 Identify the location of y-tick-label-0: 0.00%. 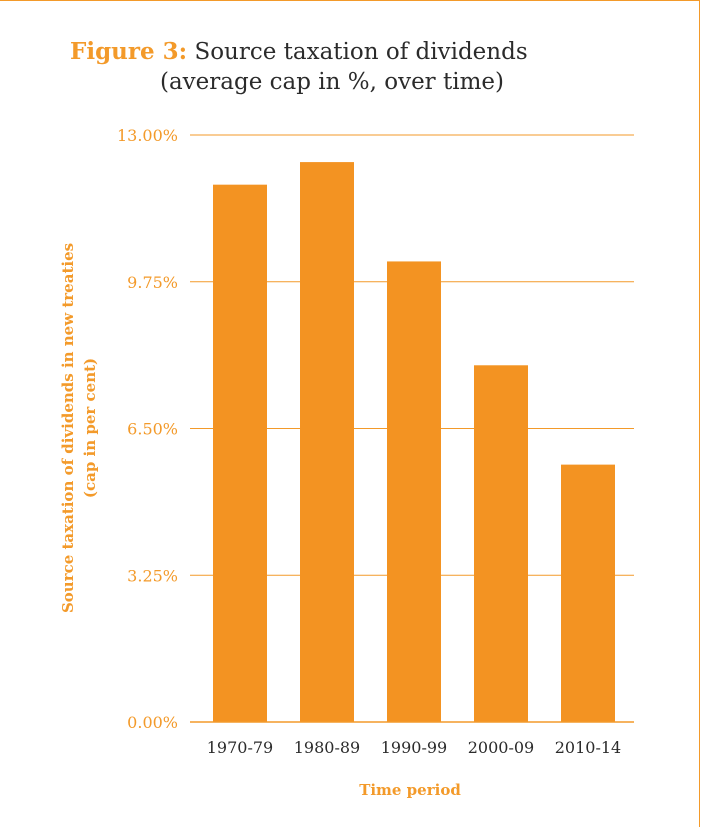
(152, 722).